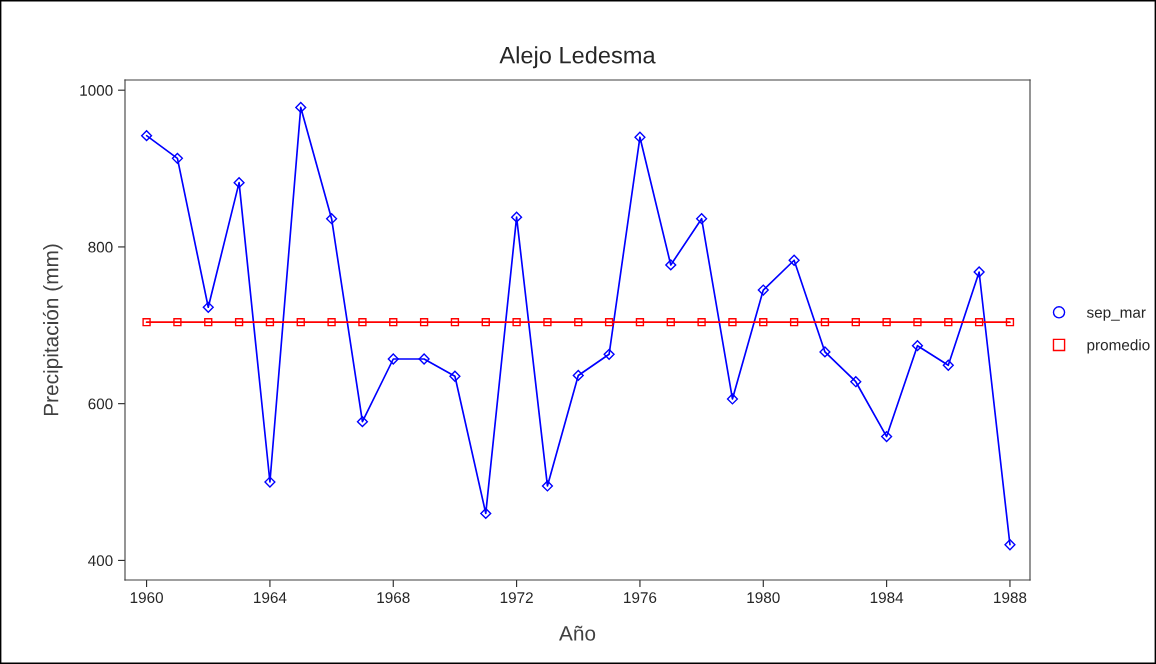 Image resolution: width=1156 pixels, height=664 pixels. I want to click on x-tick-label: 1980, so click(763, 598).